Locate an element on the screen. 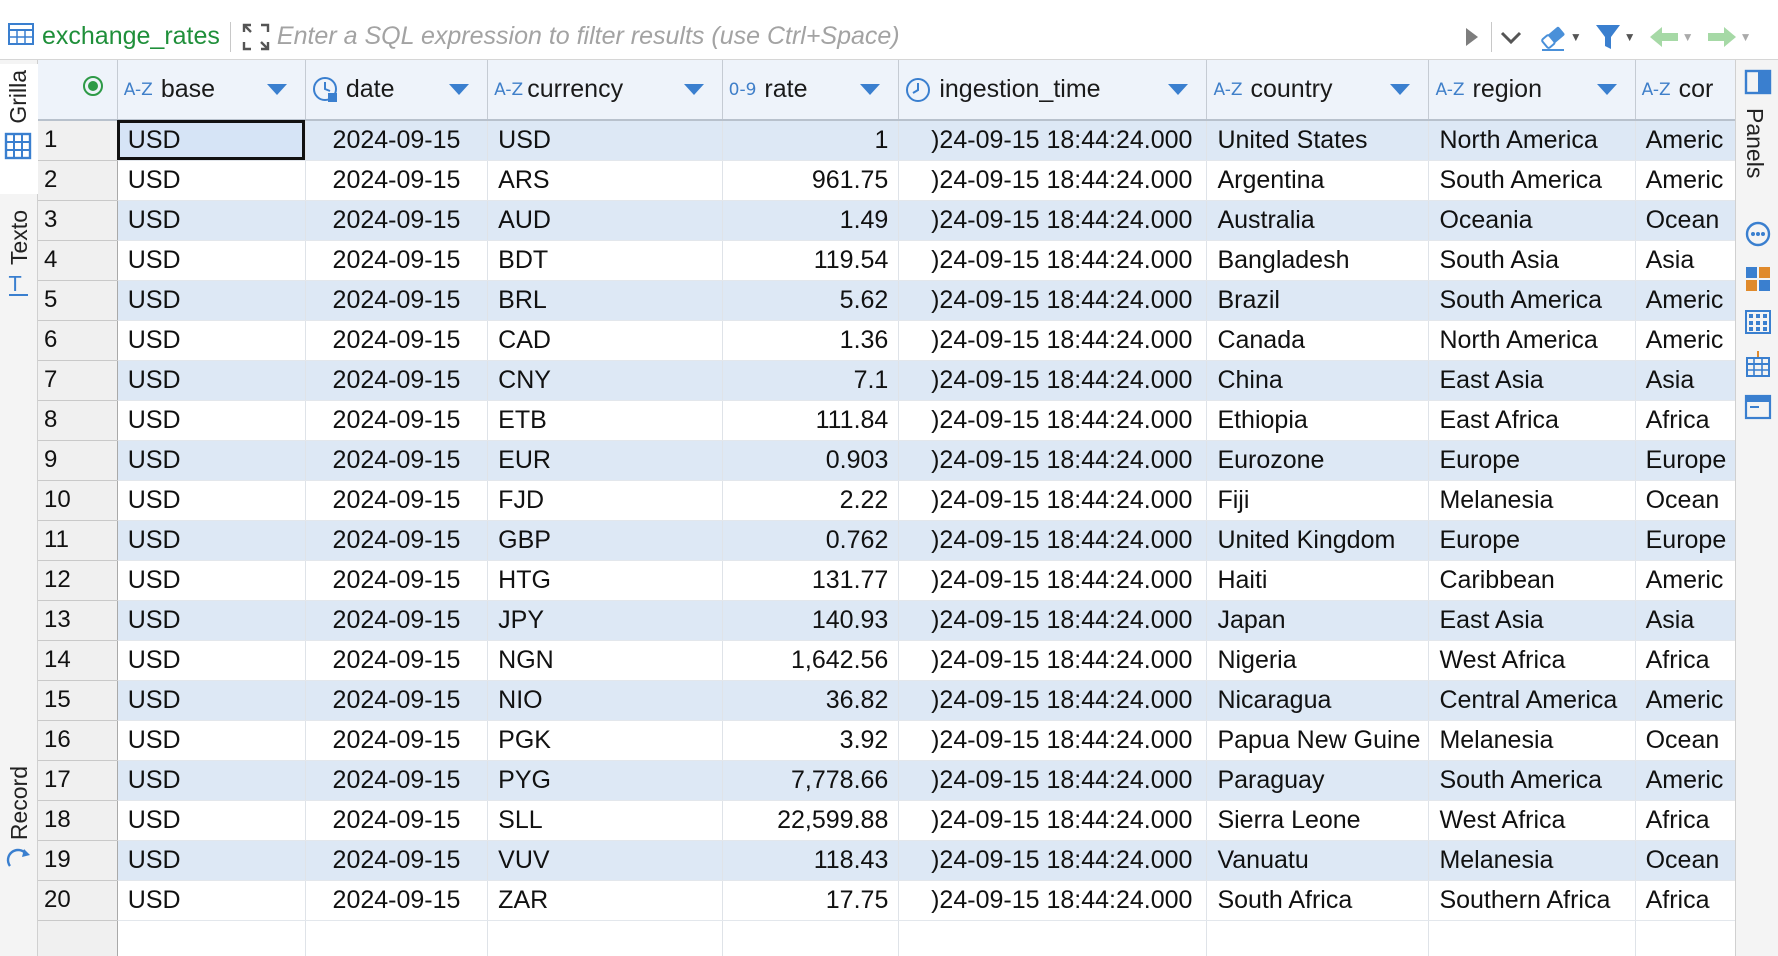 This screenshot has height=956, width=1778. cell-country: Ethiopia is located at coordinates (1318, 420).